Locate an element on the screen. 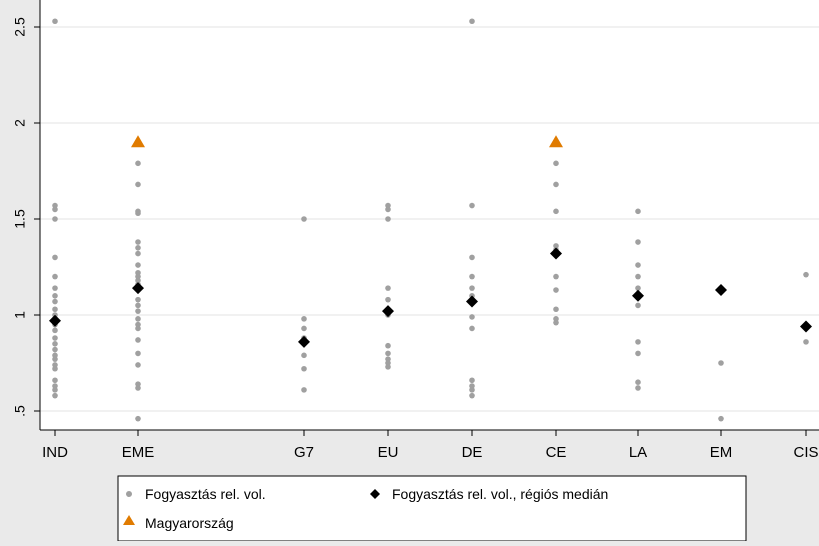 This screenshot has width=819, height=546. x-tick-label: LA is located at coordinates (638, 452).